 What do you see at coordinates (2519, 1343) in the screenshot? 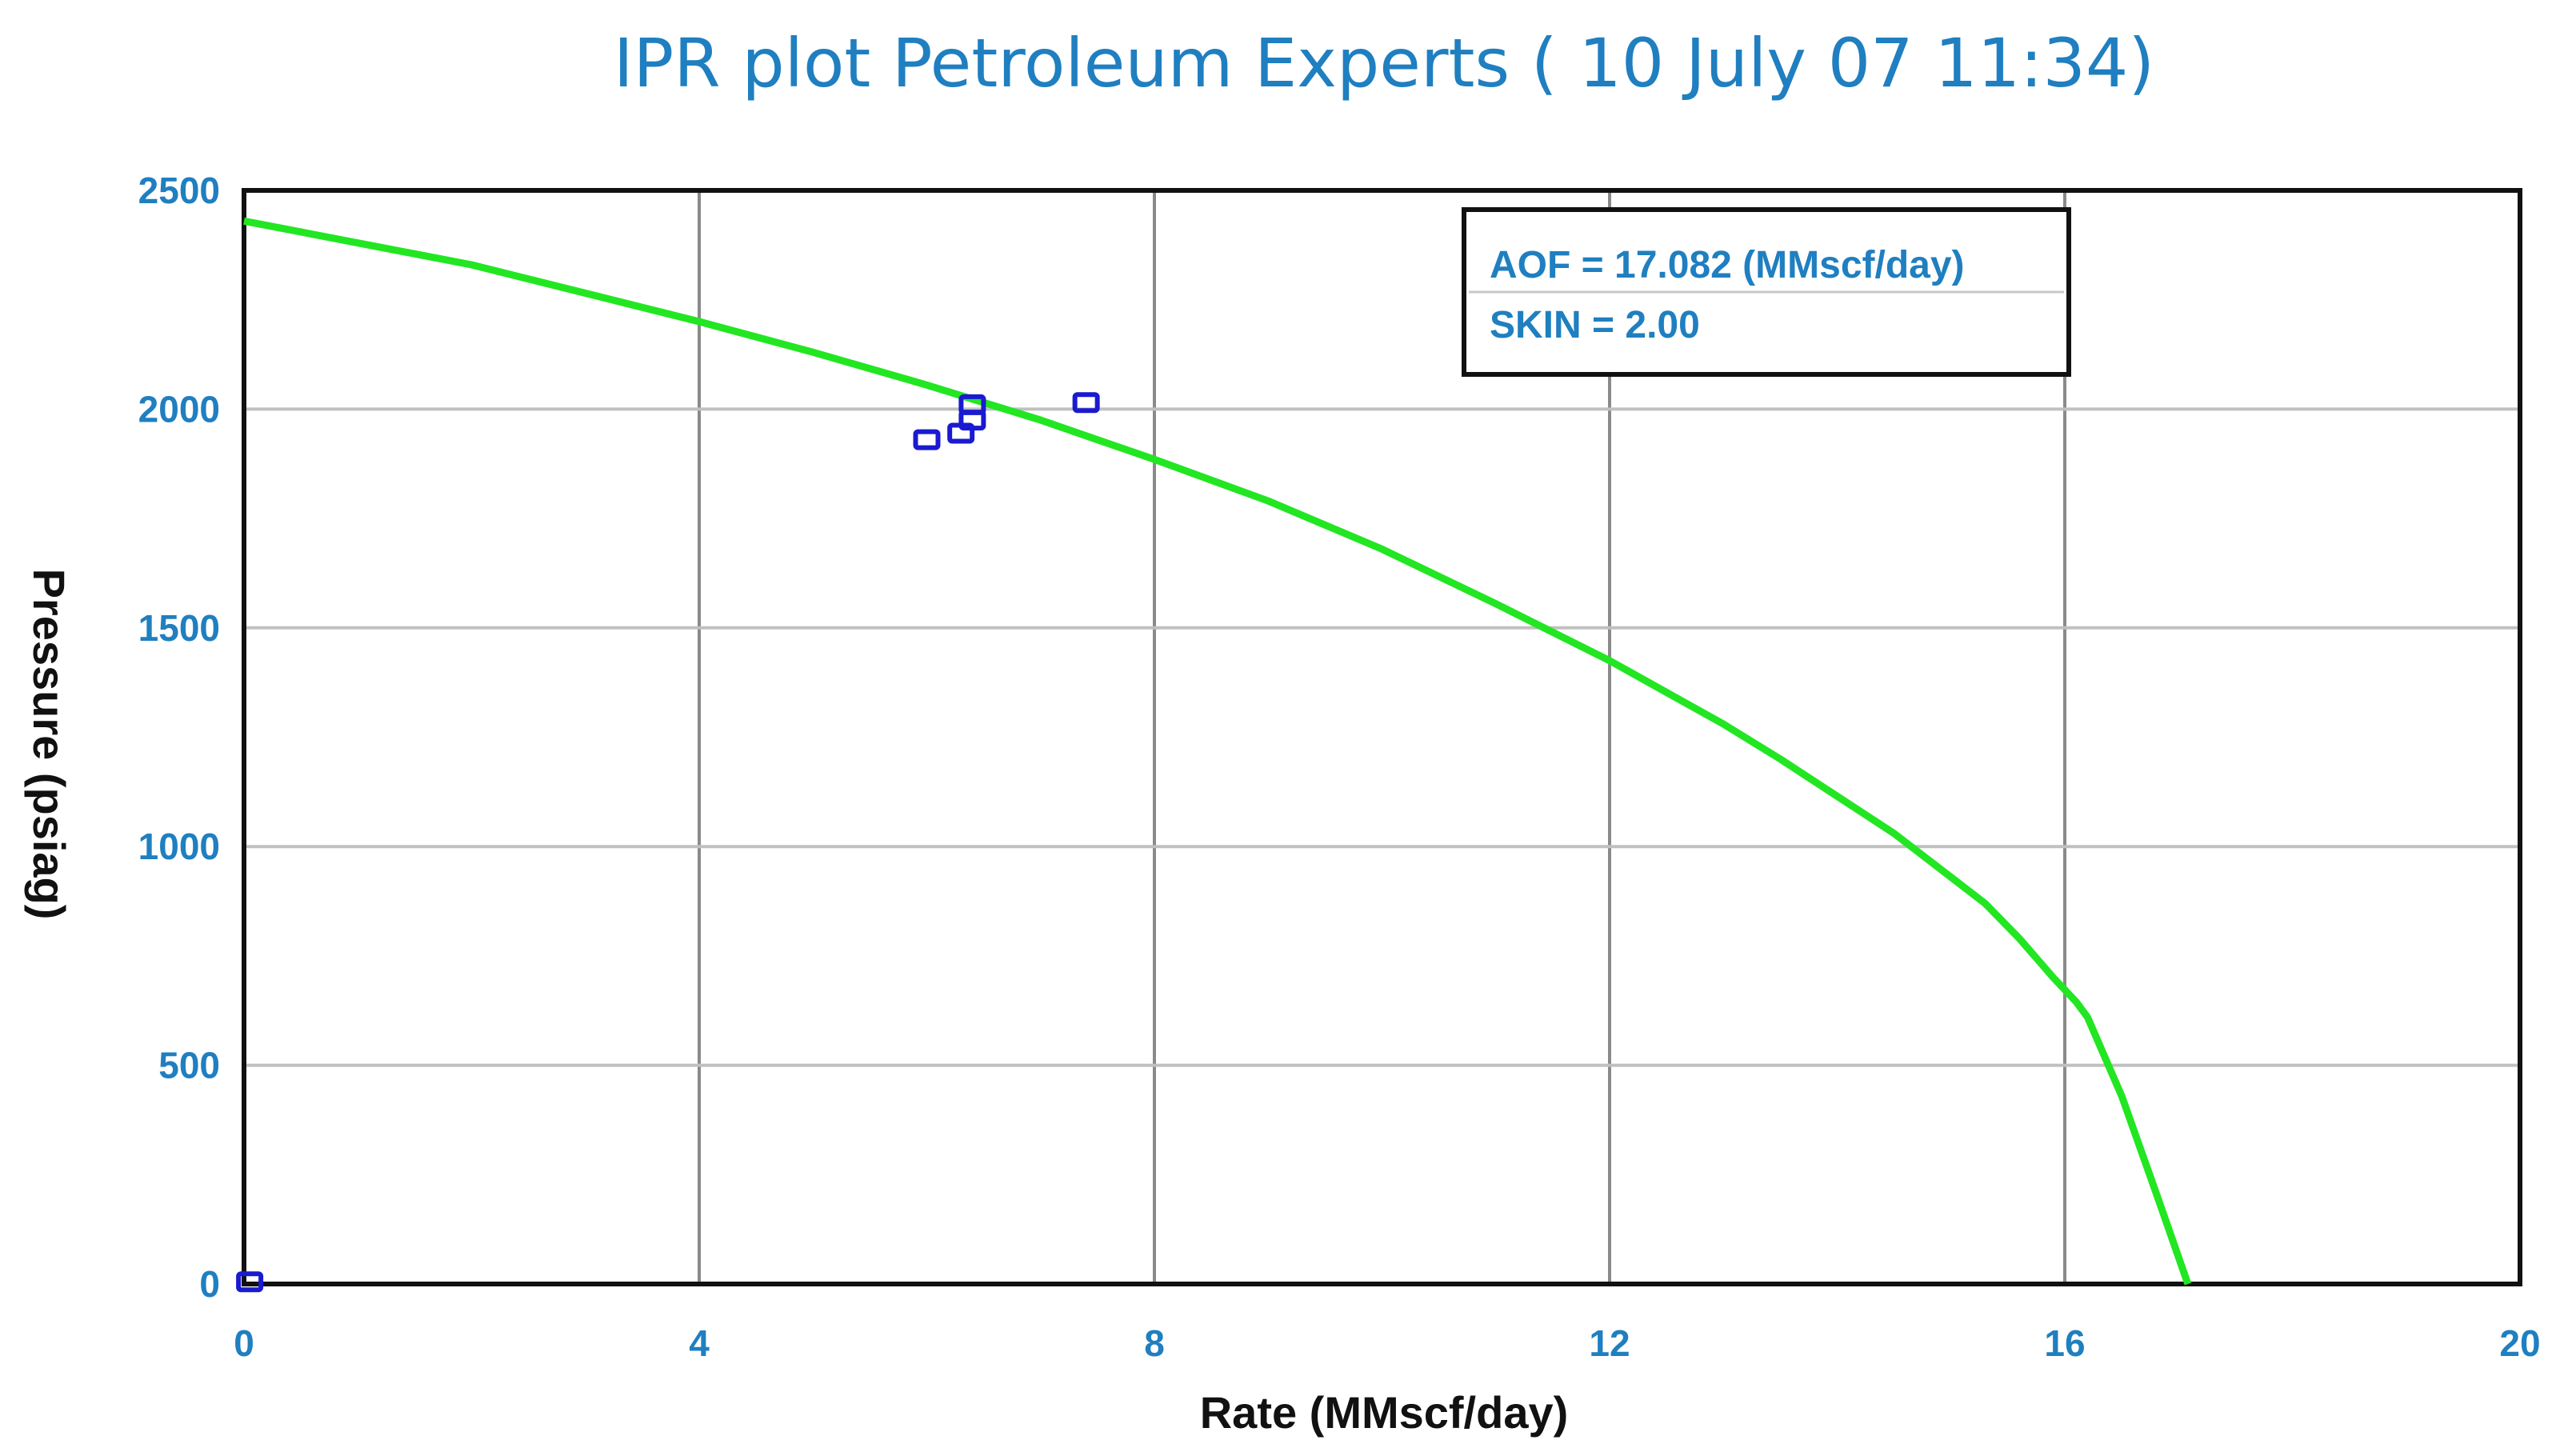
I see `x-tick-label: 20` at bounding box center [2519, 1343].